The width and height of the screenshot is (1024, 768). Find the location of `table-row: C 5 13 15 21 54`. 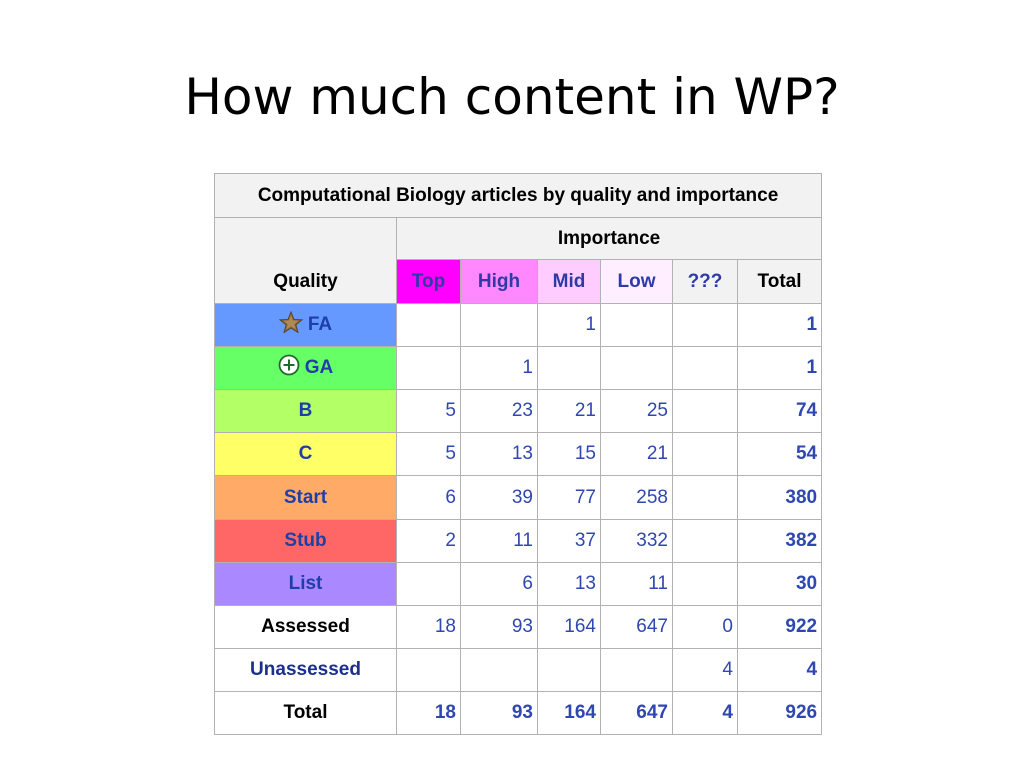

table-row: C 5 13 15 21 54 is located at coordinates (518, 454).